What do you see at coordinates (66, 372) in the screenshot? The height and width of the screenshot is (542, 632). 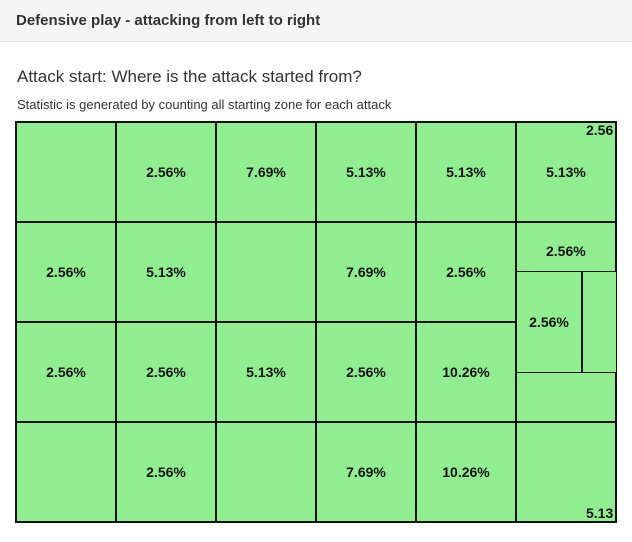 I see `zone-r2-c0: 2.56%` at bounding box center [66, 372].